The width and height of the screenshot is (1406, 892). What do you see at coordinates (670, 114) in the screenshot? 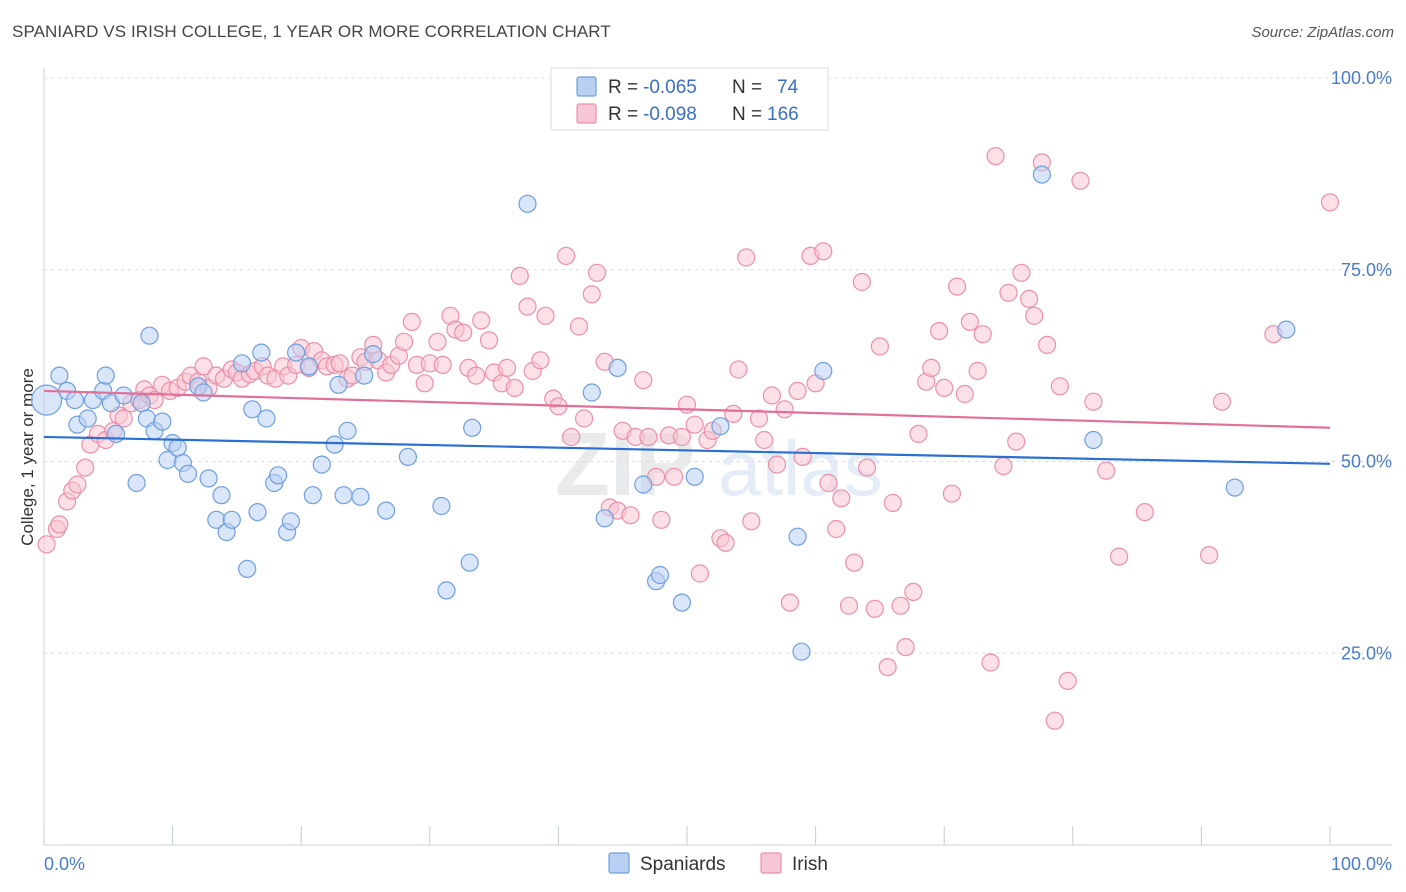
I see `legend-r-value-irish: -0.098` at bounding box center [670, 114].